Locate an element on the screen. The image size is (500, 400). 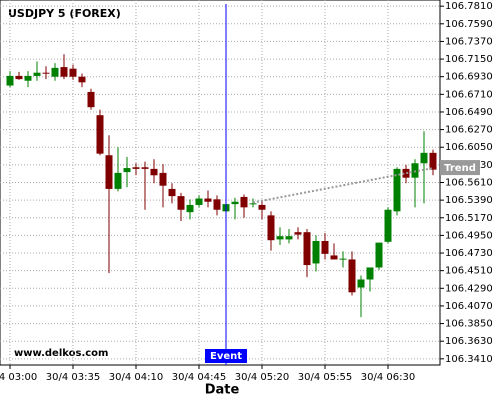
trend-label-box is located at coordinates (460, 168).